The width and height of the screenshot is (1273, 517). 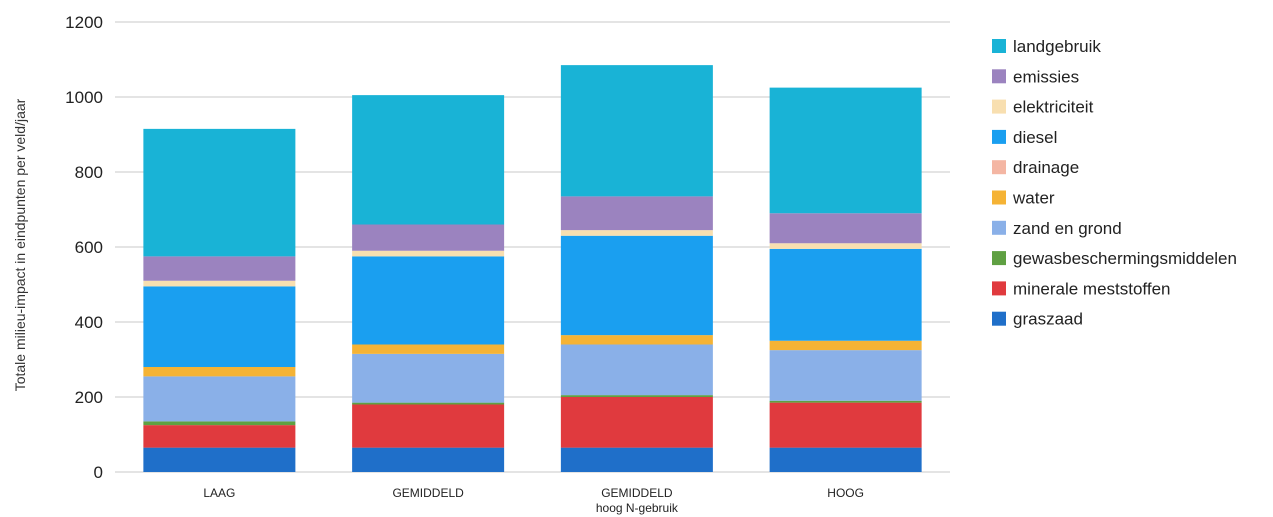 I want to click on y-tick-label: 200, so click(x=89, y=397).